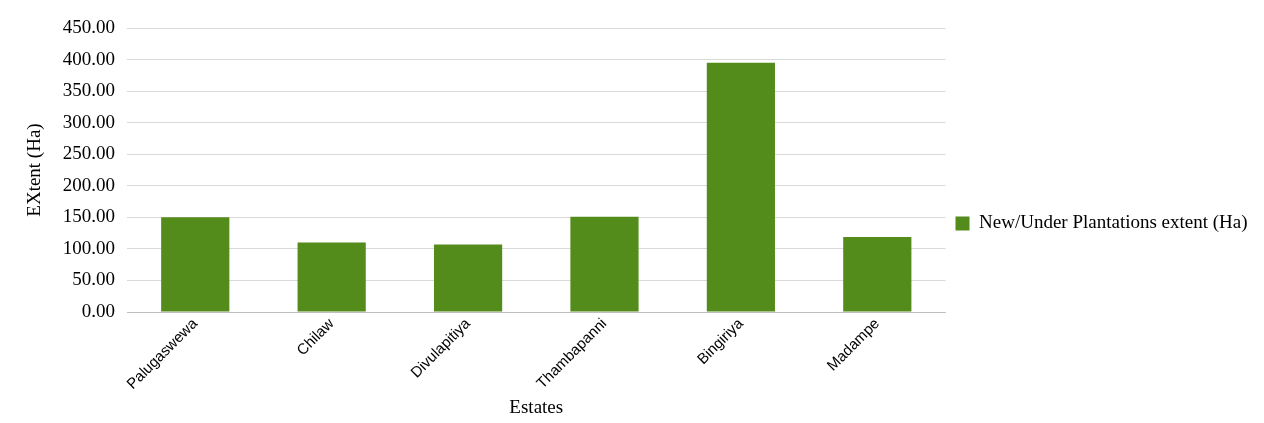 The width and height of the screenshot is (1264, 423). Describe the element at coordinates (89, 184) in the screenshot. I see `y-tick-label: 200.00` at that location.